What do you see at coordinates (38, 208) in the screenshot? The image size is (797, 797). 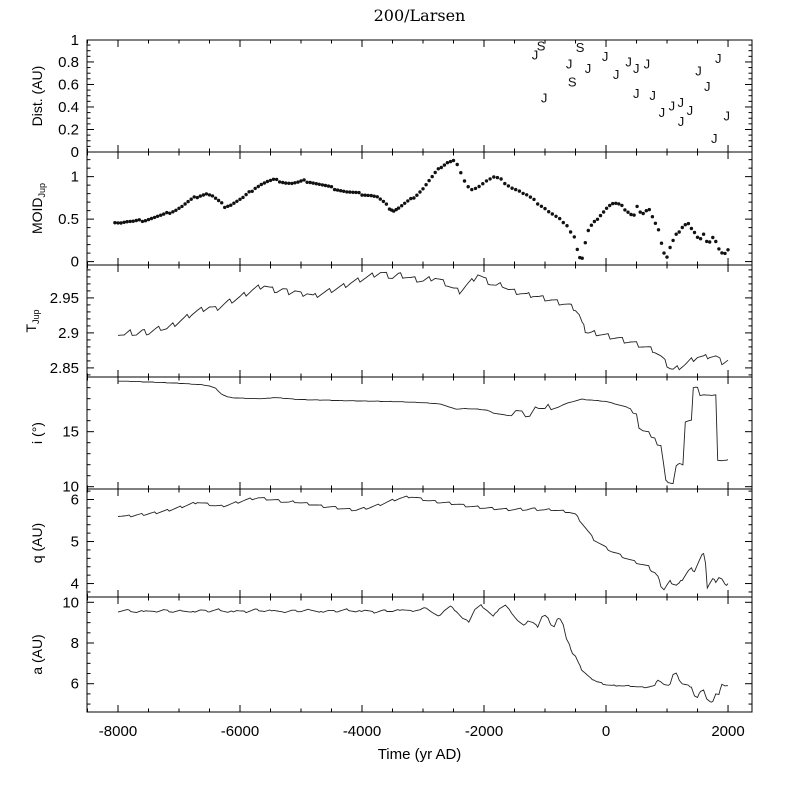 I see `y-axis-title-moid: MOIDJup` at bounding box center [38, 208].